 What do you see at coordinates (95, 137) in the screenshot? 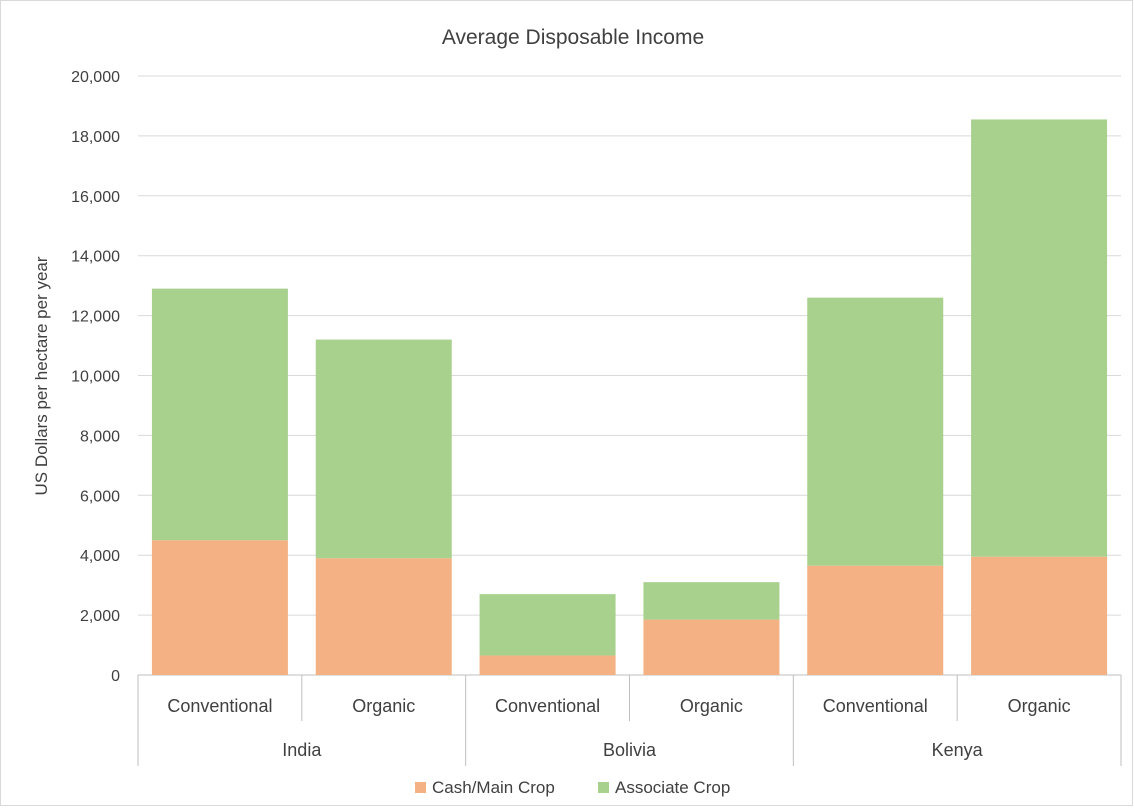
I see `y-tick-label: 18,000` at bounding box center [95, 137].